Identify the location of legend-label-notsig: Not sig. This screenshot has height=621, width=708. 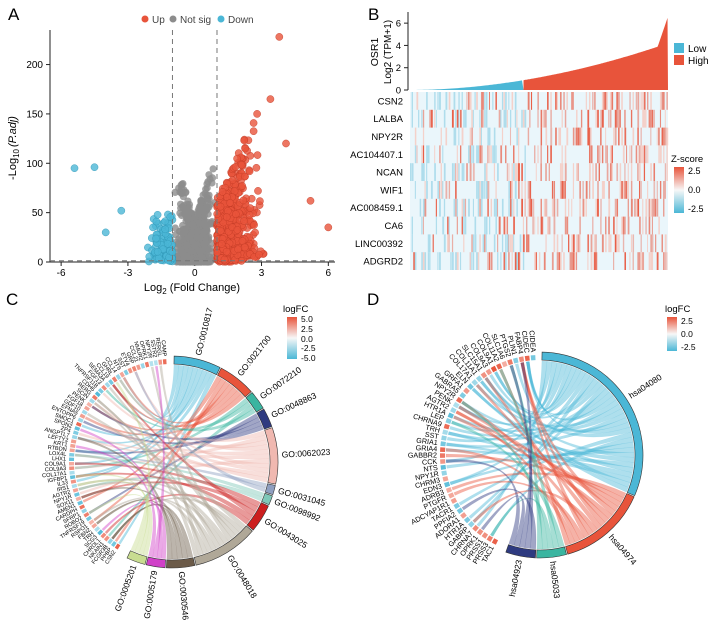
(195, 20).